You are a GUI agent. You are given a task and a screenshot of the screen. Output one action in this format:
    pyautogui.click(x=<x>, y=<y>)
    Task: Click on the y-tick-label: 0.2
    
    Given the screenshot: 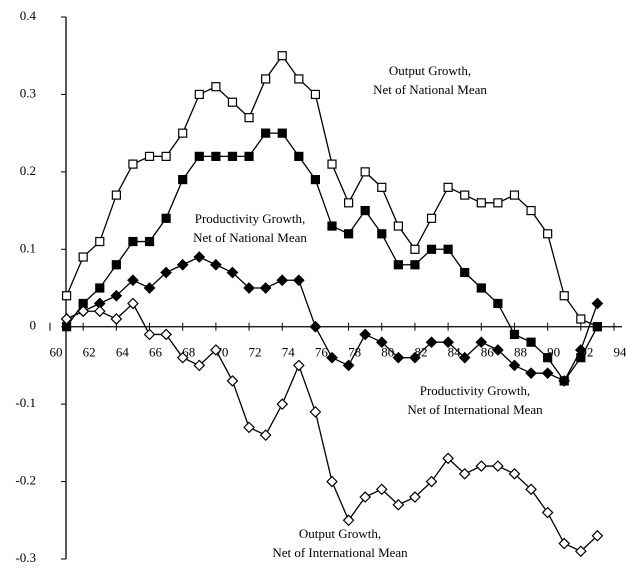 What is the action you would take?
    pyautogui.click(x=28, y=170)
    